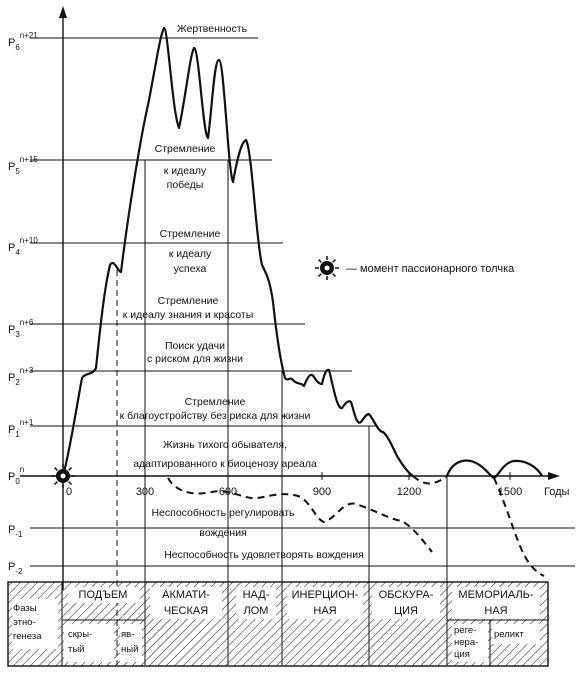  Describe the element at coordinates (225, 445) in the screenshot. I see `zone-philistine-1: Жизнь тихого обывателя,` at that location.